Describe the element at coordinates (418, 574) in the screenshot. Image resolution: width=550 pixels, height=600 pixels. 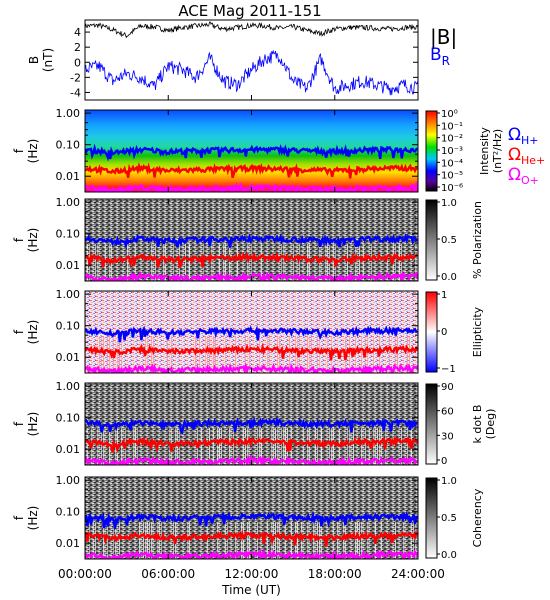
I see `x-tick-label: 24:00:00` at that location.